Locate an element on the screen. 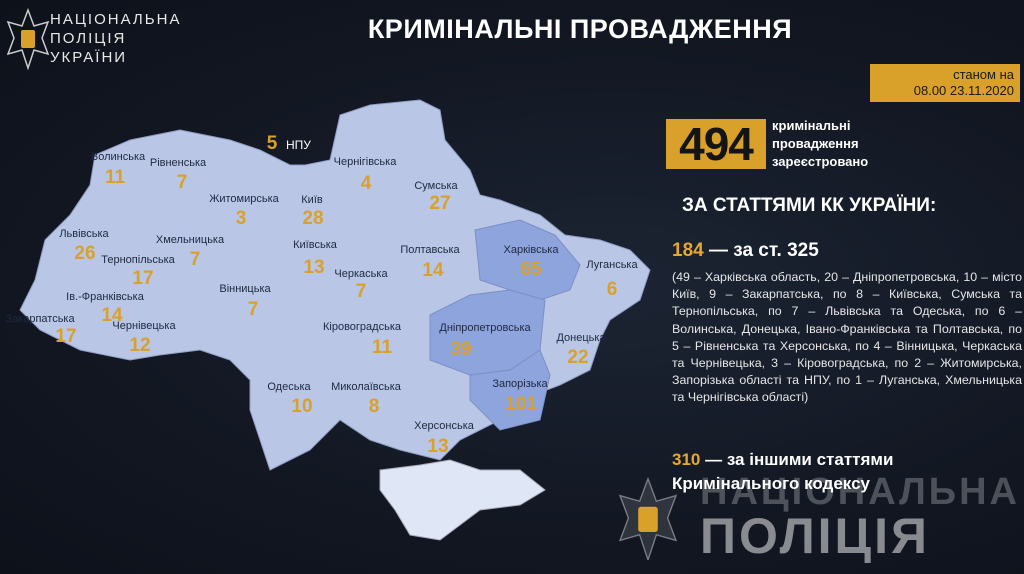  region-label: Харківська is located at coordinates (531, 250).